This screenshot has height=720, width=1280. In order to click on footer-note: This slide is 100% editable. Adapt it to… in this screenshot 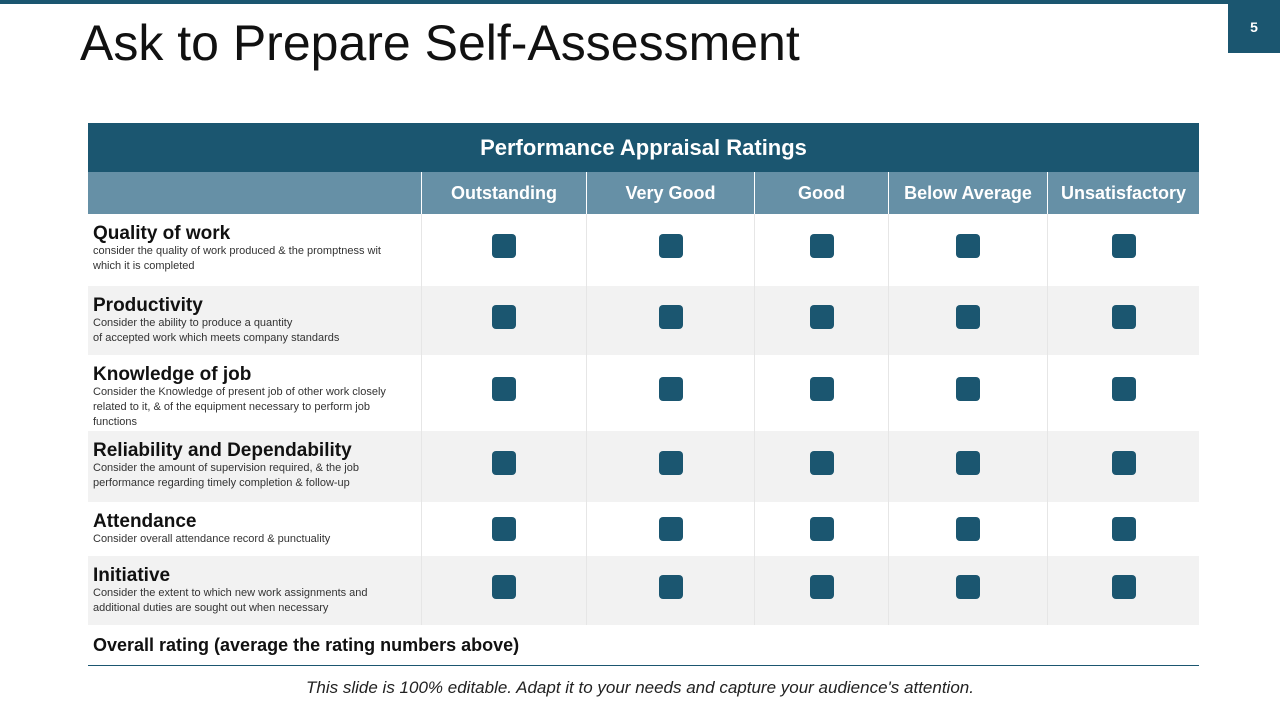, I will do `click(640, 687)`.